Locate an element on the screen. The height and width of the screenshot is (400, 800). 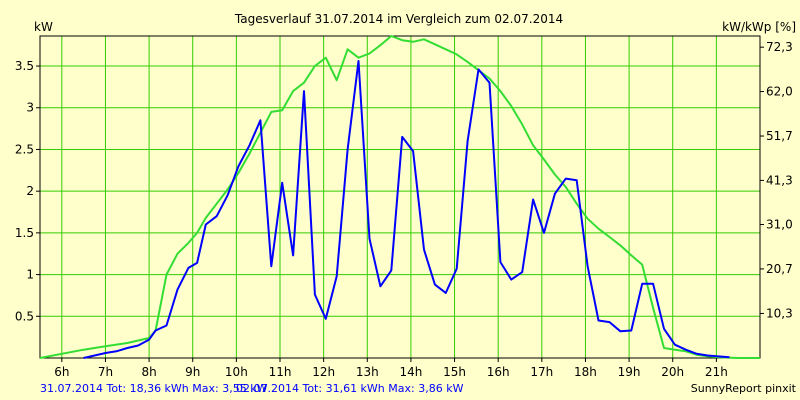
y2-tick-label: 20,7 is located at coordinates (779, 269).